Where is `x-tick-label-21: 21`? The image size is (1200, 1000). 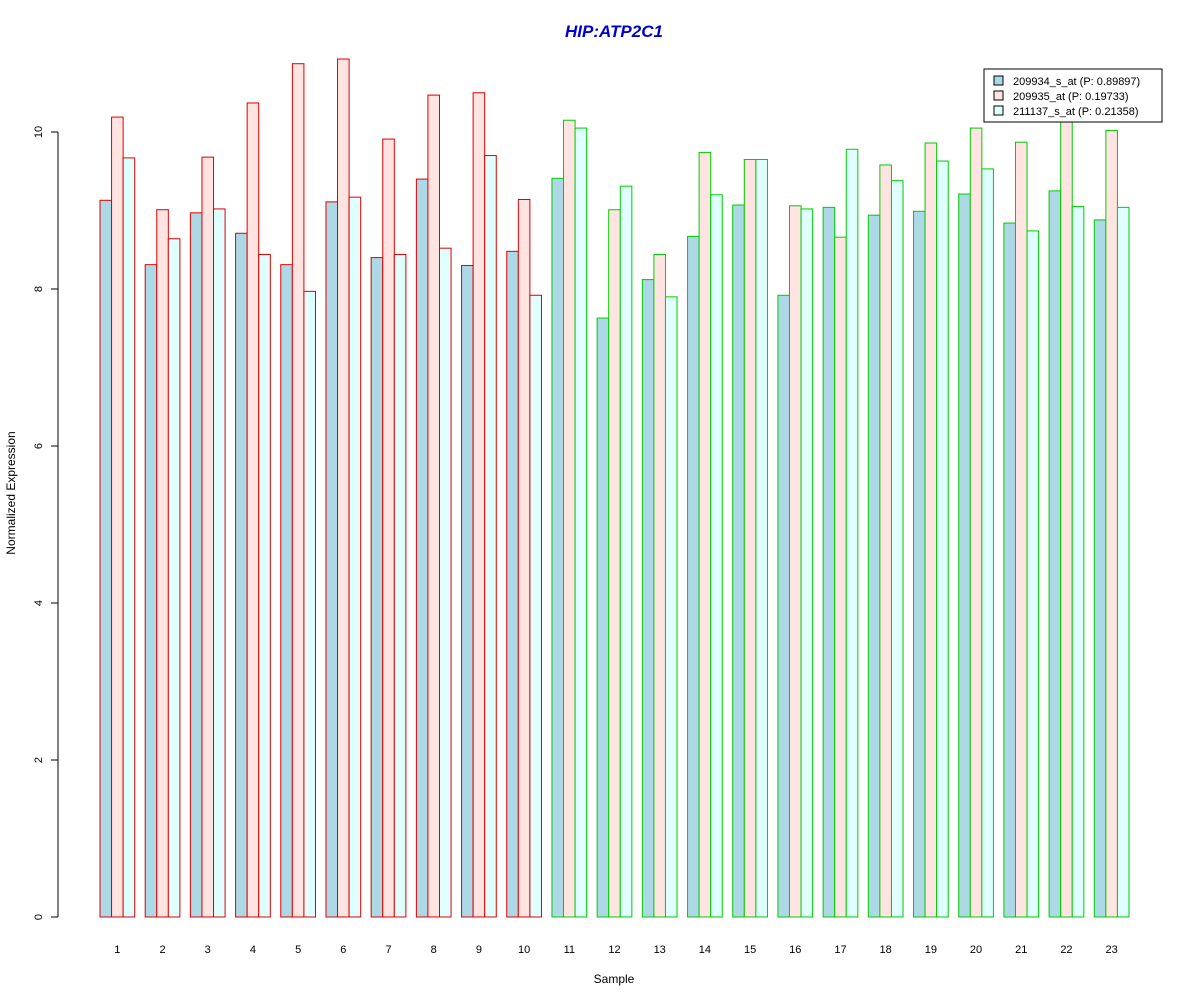 x-tick-label-21: 21 is located at coordinates (1021, 950).